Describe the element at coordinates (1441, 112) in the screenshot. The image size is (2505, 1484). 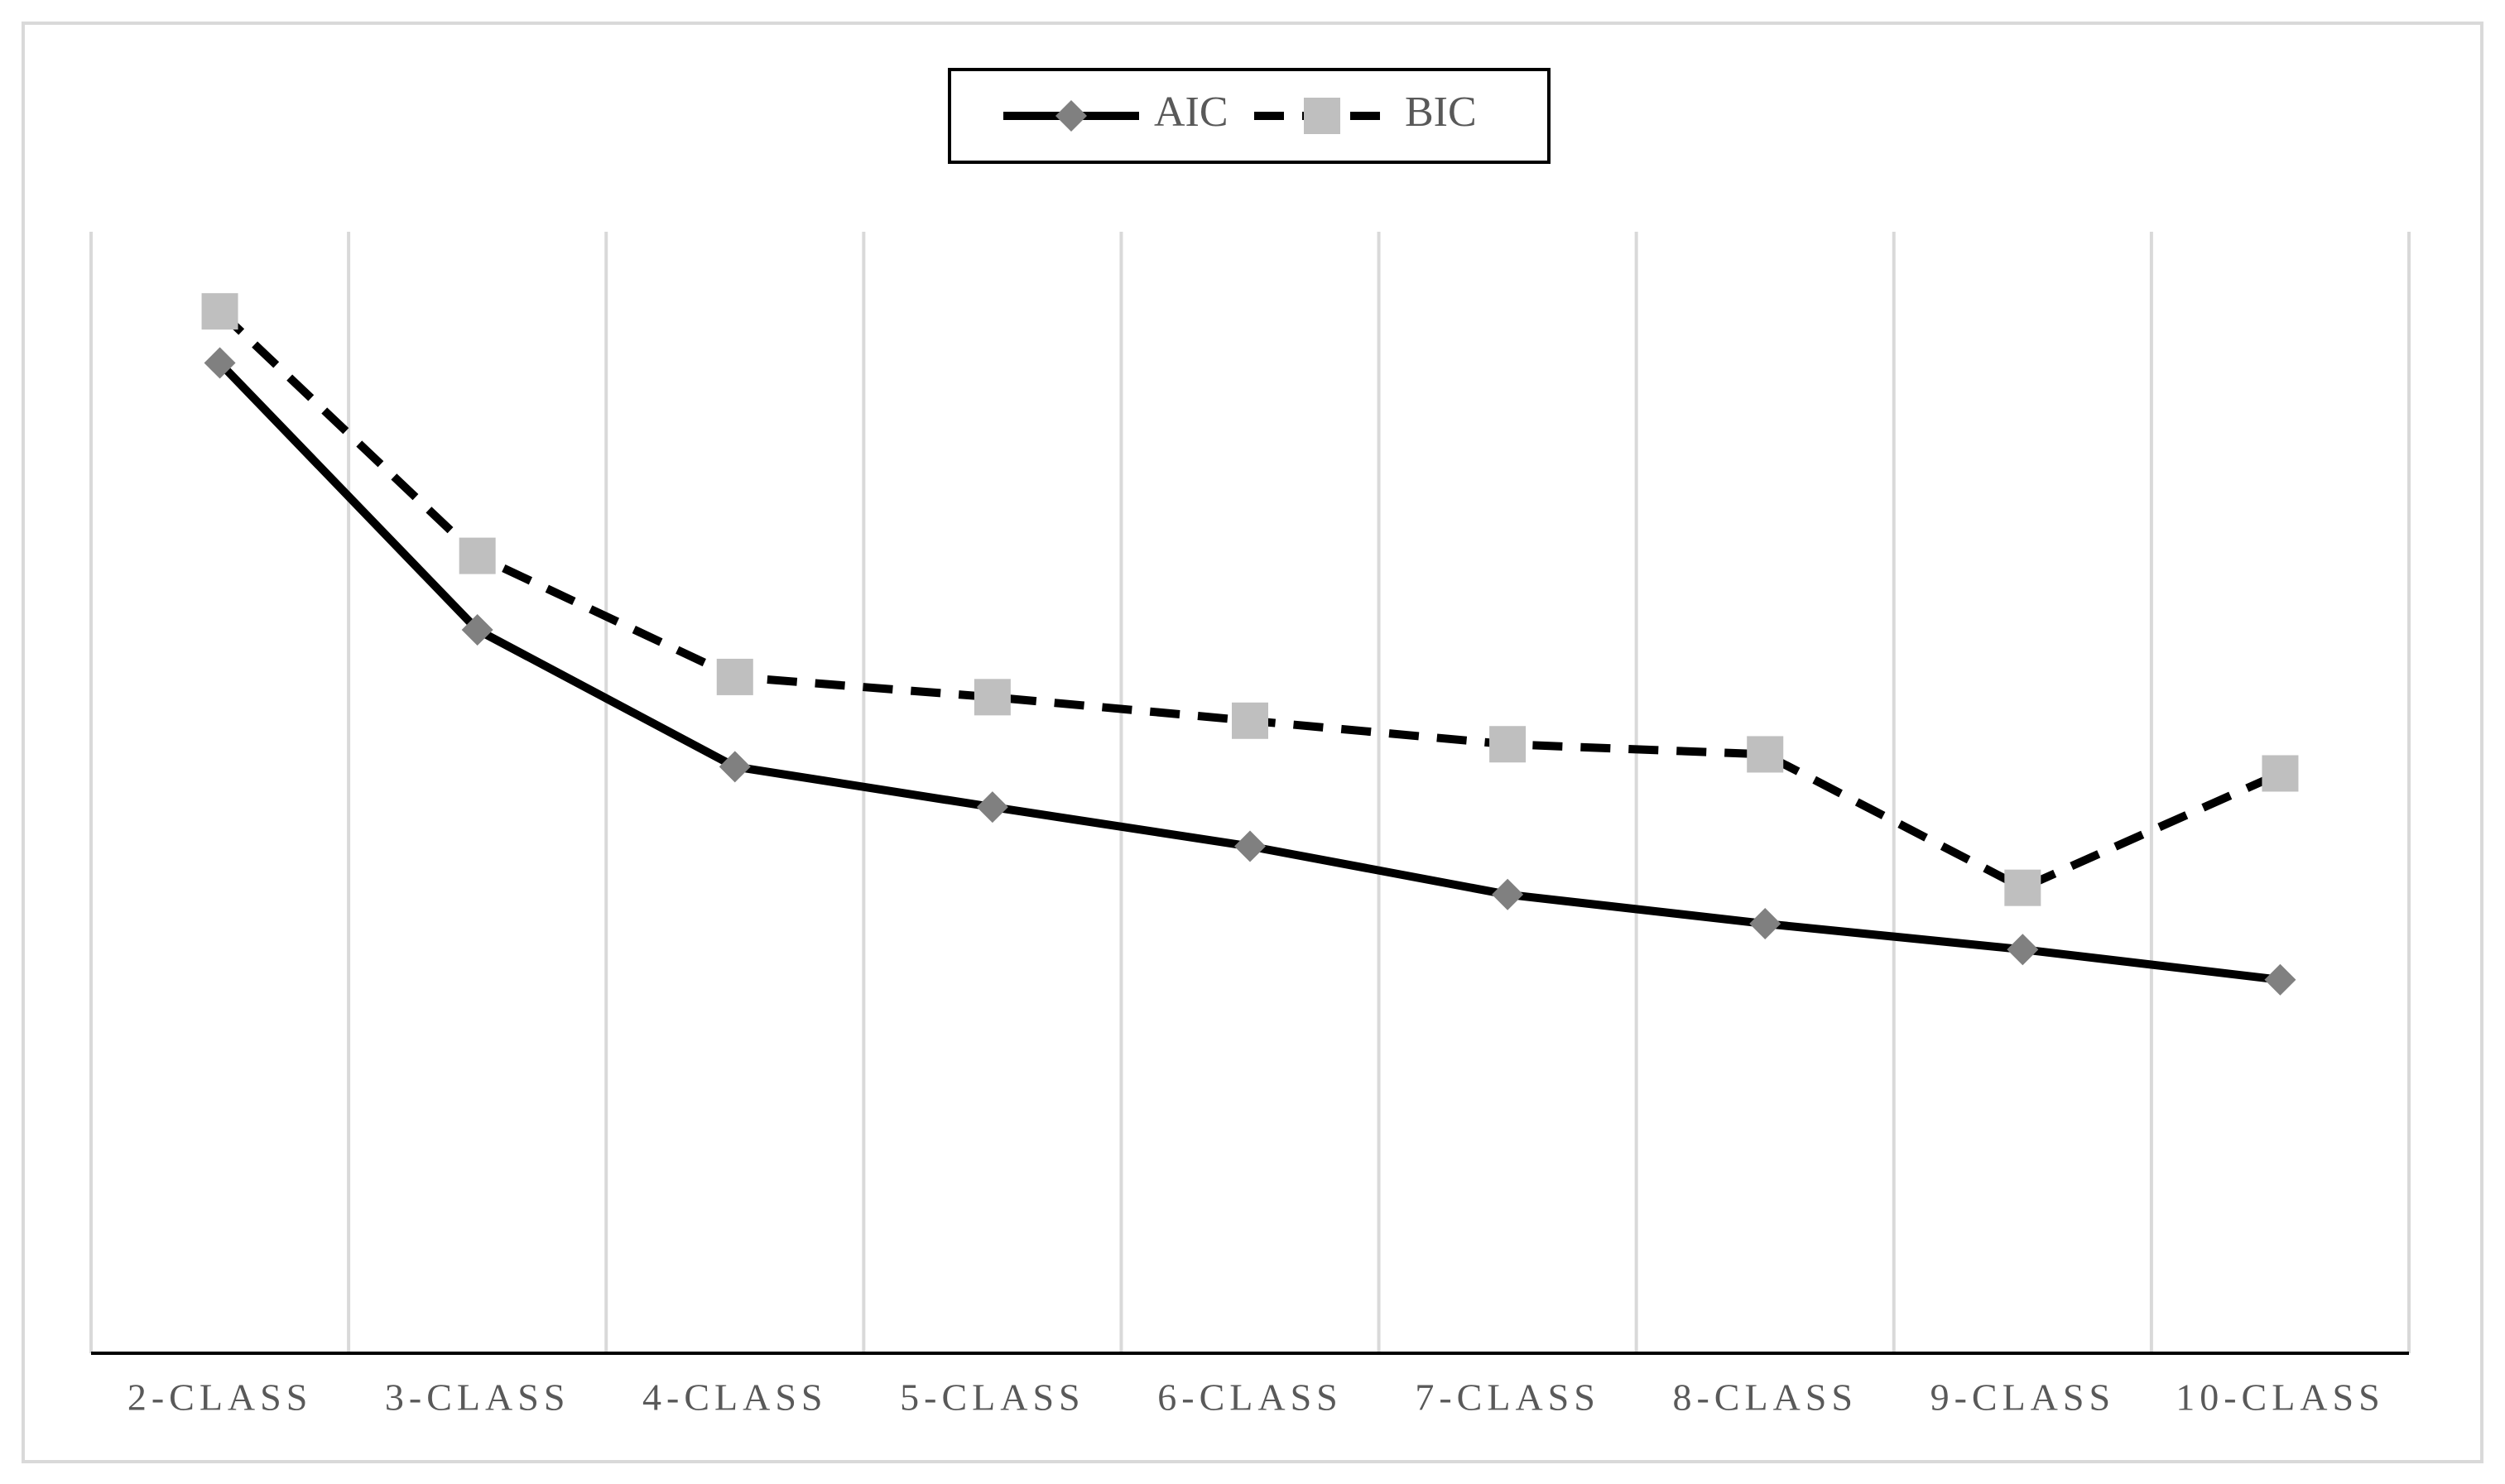
I see `legend-label: BIC` at that location.